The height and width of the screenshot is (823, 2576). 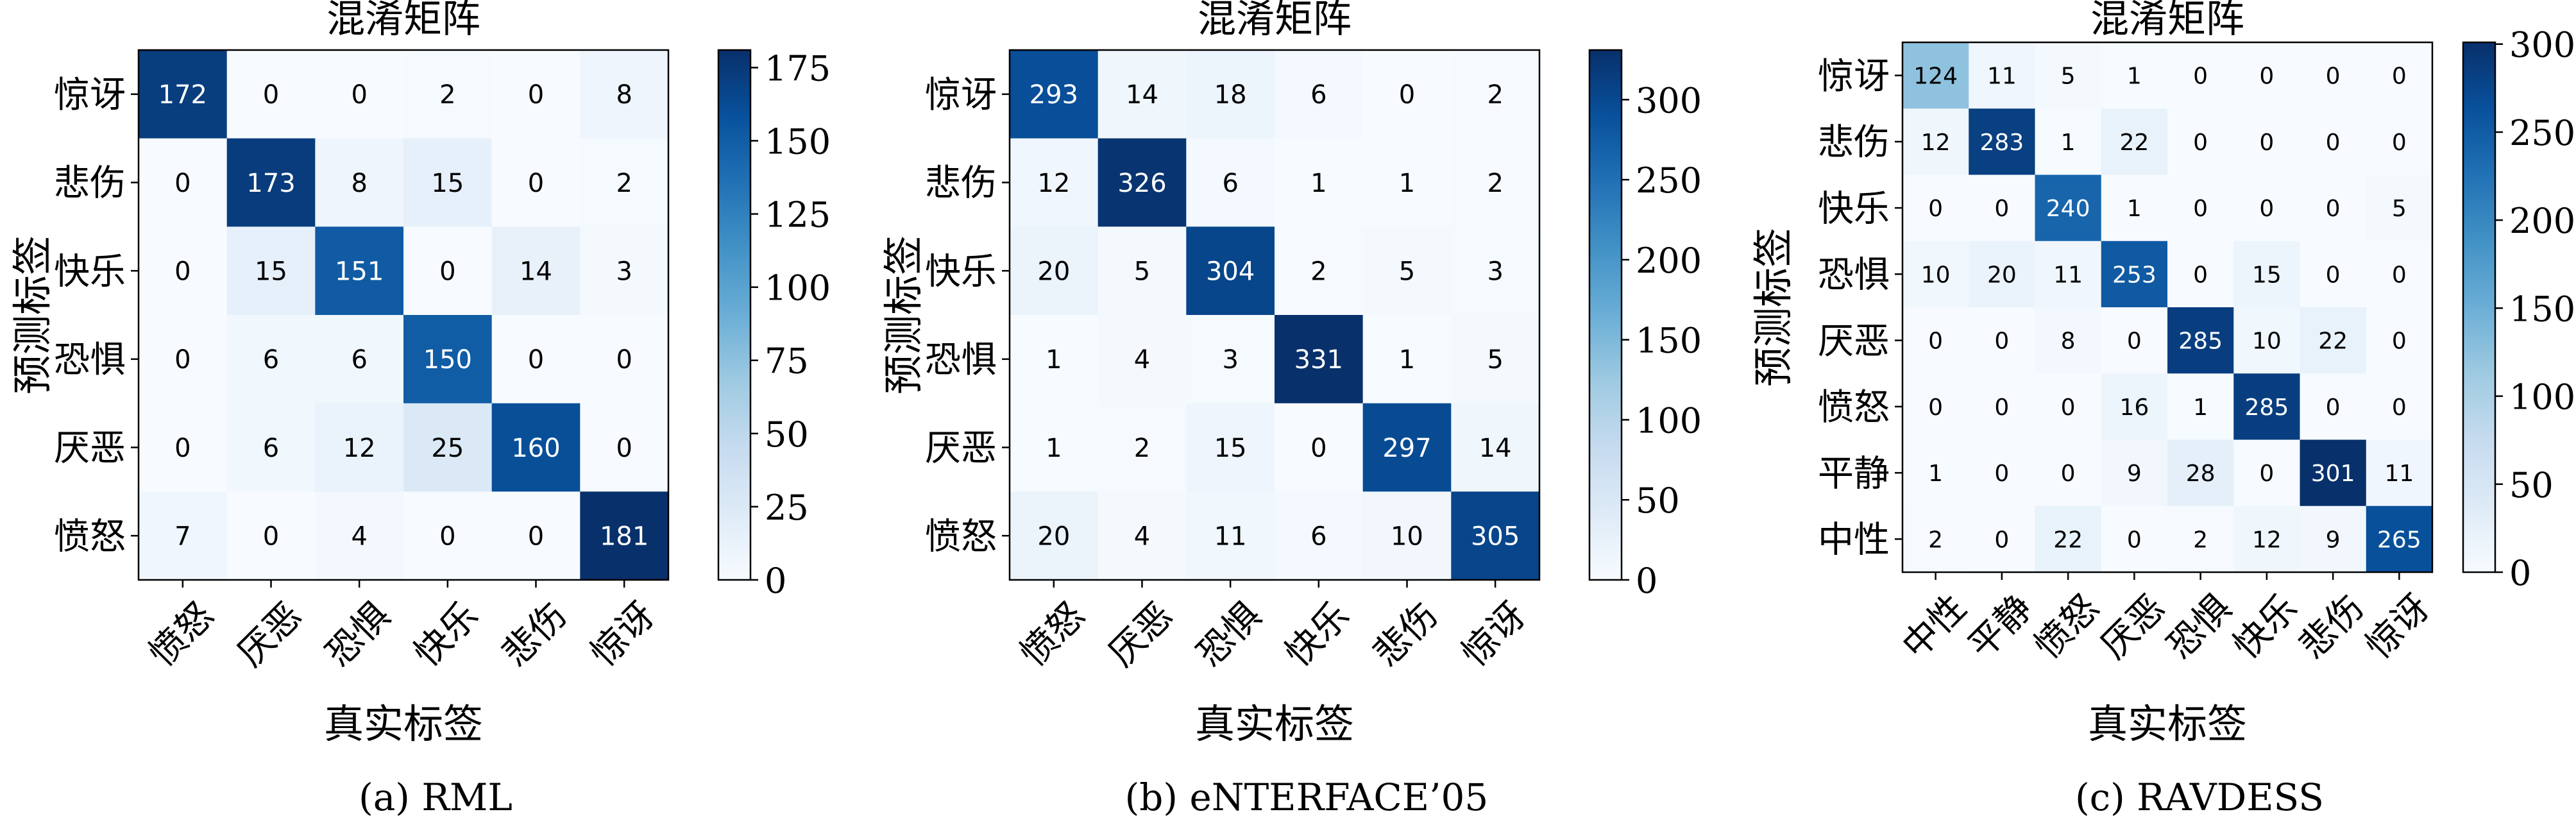 What do you see at coordinates (624, 95) in the screenshot?
I see `cell-value-label: 8` at bounding box center [624, 95].